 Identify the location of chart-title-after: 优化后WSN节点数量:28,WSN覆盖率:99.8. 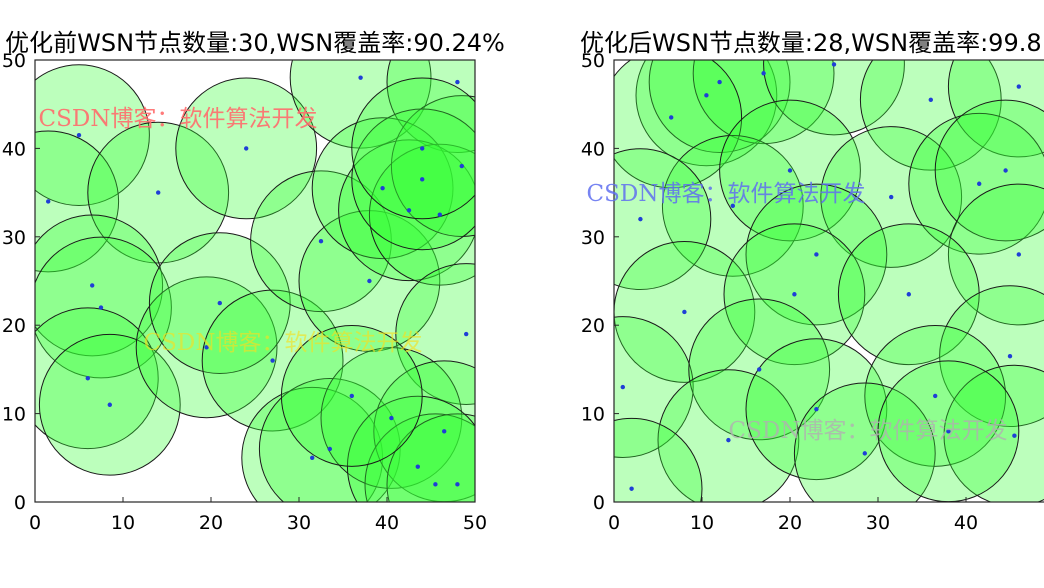
(811, 43).